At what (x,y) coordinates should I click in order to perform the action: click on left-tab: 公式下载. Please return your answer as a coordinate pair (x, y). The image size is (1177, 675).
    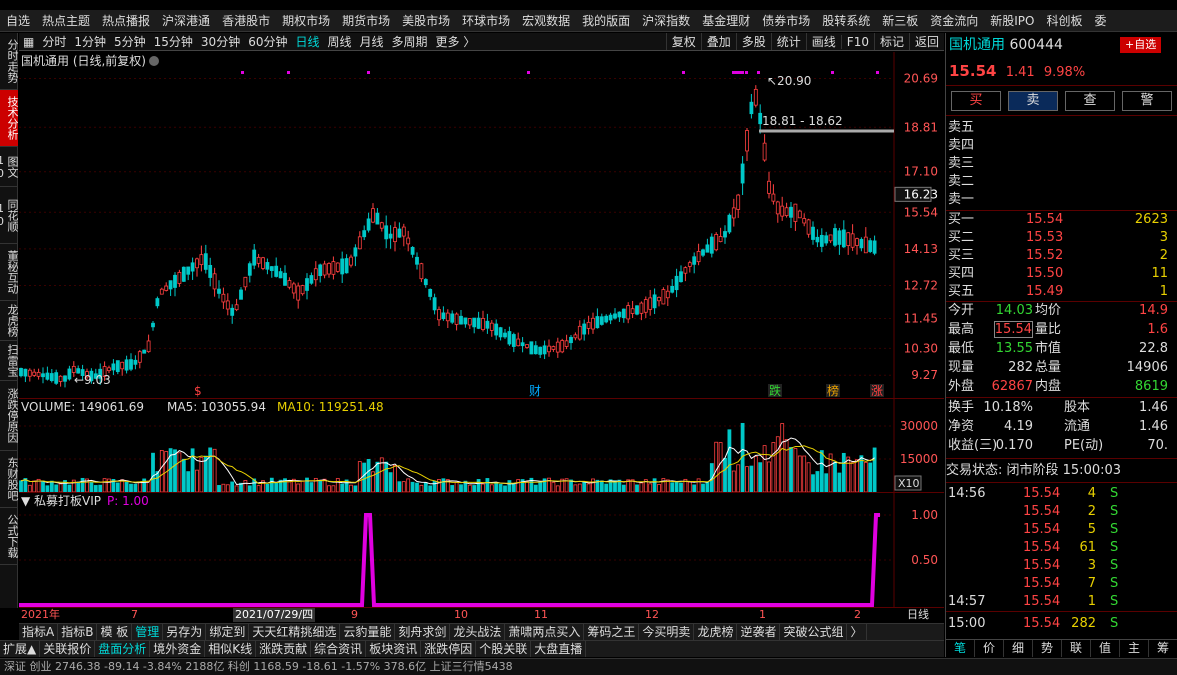
    Looking at the image, I should click on (9, 536).